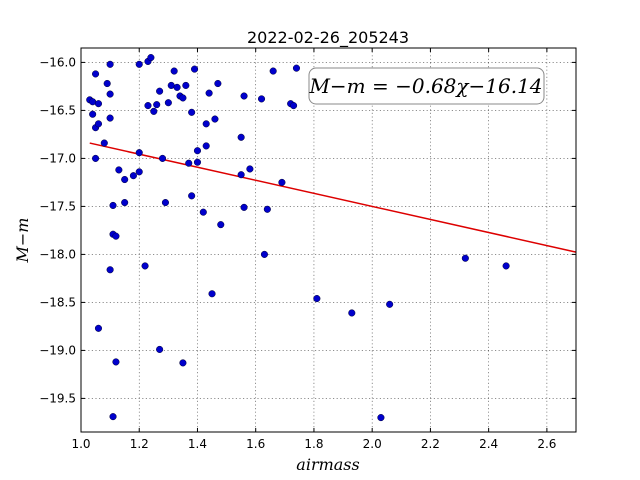 The image size is (640, 480). Describe the element at coordinates (22, 241) in the screenshot. I see `y-axis-label: M−m` at that location.